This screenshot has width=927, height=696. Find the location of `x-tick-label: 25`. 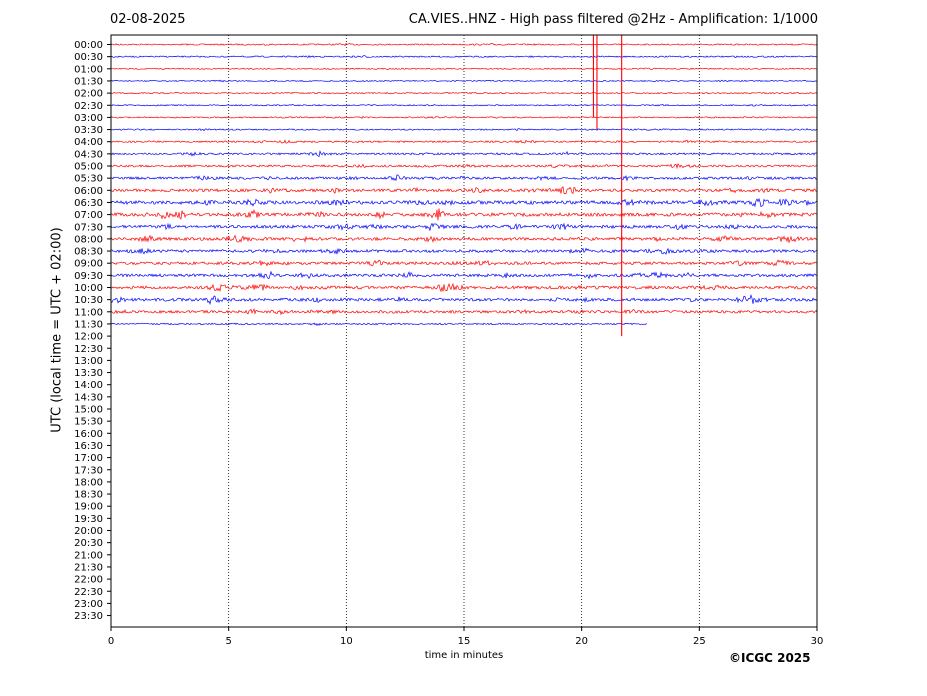

x-tick-label: 25 is located at coordinates (699, 641).